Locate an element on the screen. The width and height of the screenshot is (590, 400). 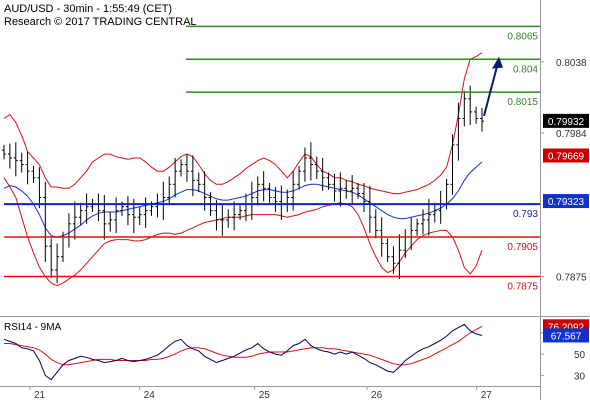
level-label-resistance: 0.8015 is located at coordinates (522, 102).